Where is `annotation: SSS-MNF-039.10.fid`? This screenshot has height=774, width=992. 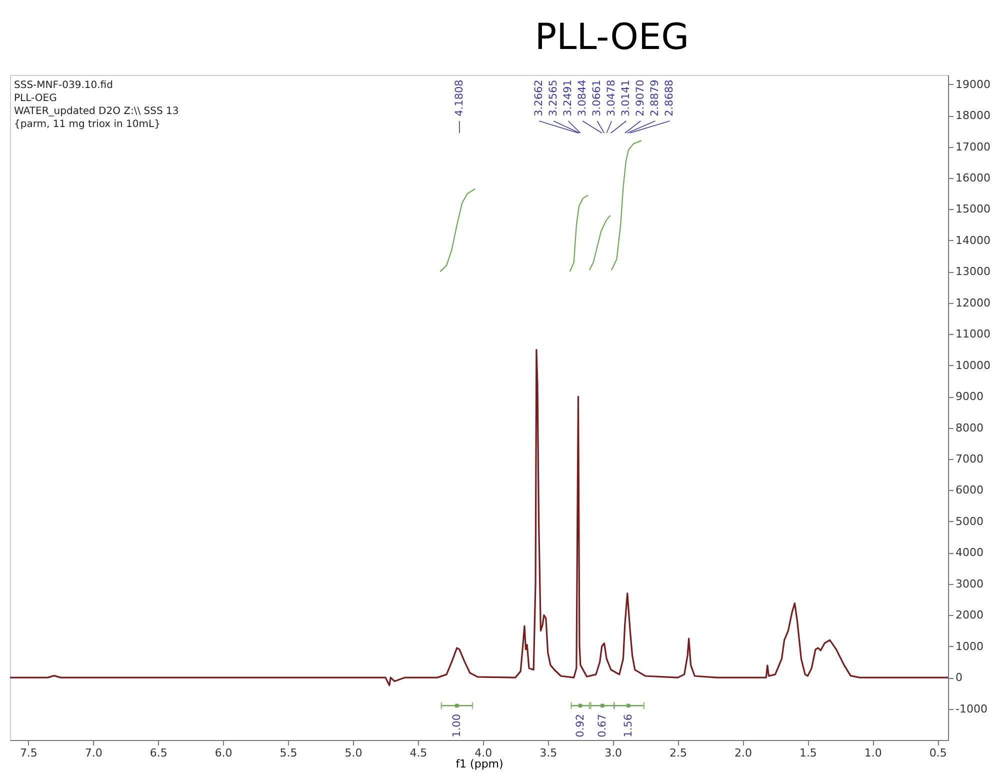 annotation: SSS-MNF-039.10.fid is located at coordinates (63, 85).